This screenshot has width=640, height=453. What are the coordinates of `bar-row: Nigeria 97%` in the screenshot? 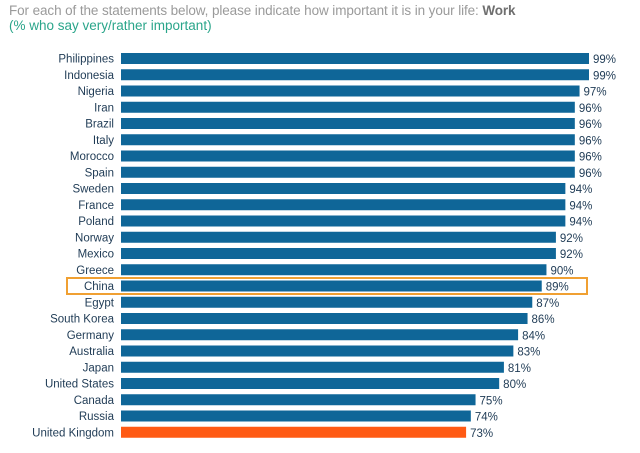 It's located at (342, 92).